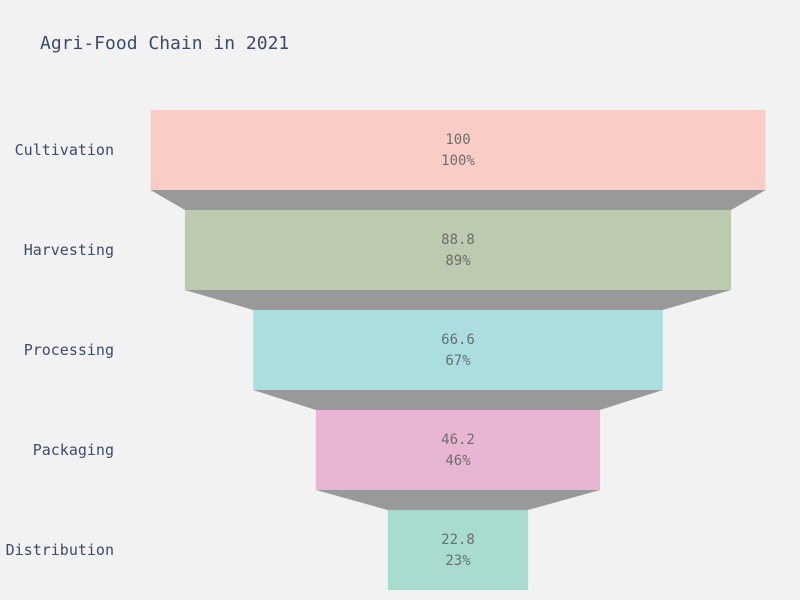 This screenshot has height=600, width=800. I want to click on stage-label: Packaging, so click(73, 450).